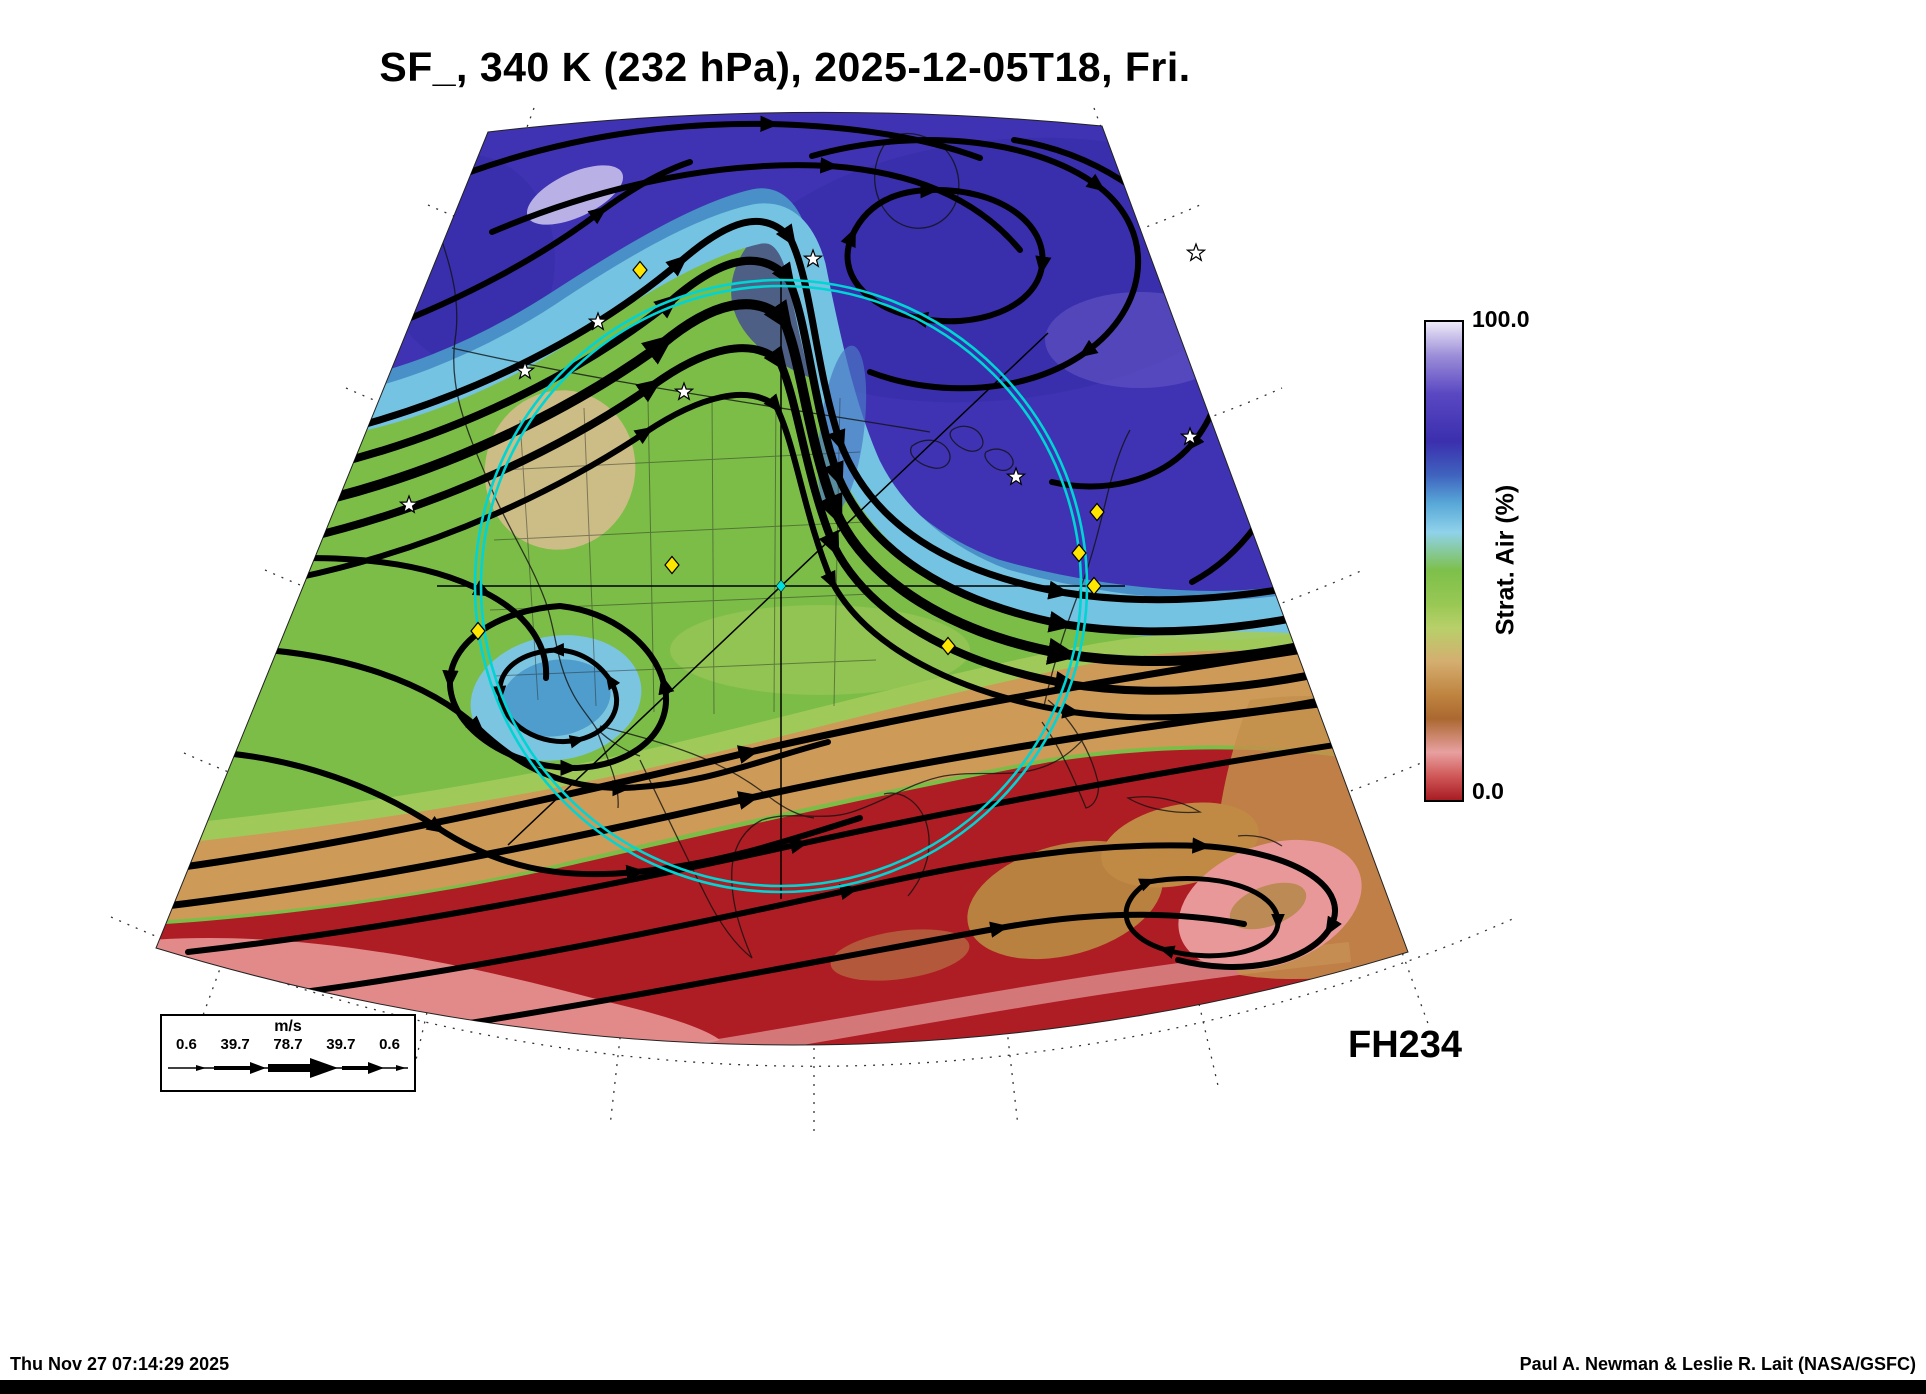  Describe the element at coordinates (1505, 560) in the screenshot. I see `colorbar-title: Strat. Air (%)` at that location.